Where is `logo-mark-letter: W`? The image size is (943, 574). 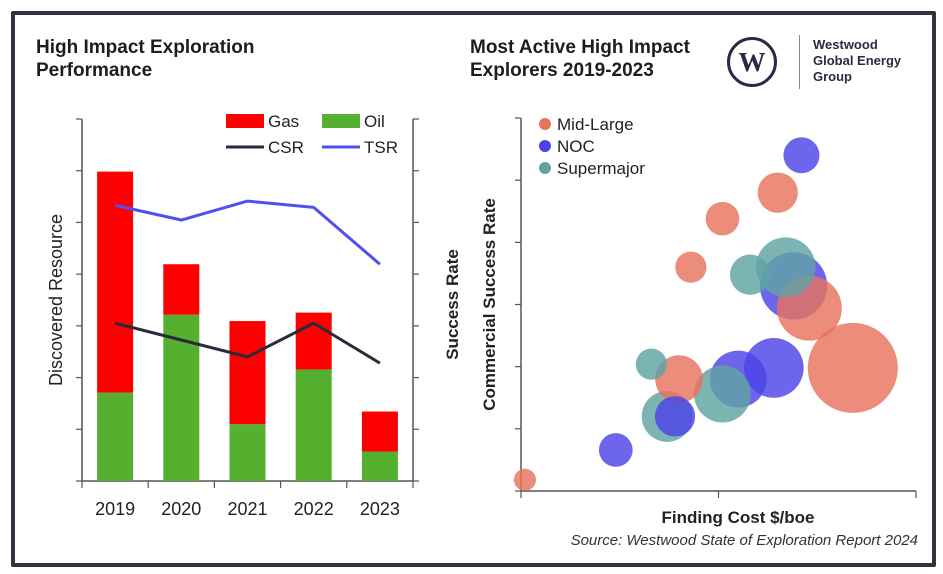 logo-mark-letter: W is located at coordinates (752, 61).